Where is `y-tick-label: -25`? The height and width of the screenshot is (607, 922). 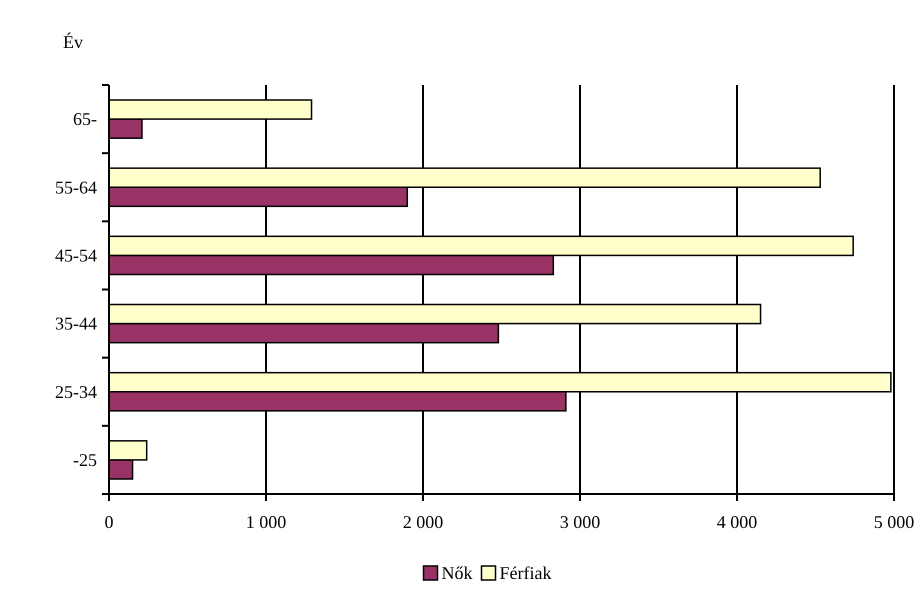 y-tick-label: -25 is located at coordinates (85, 460).